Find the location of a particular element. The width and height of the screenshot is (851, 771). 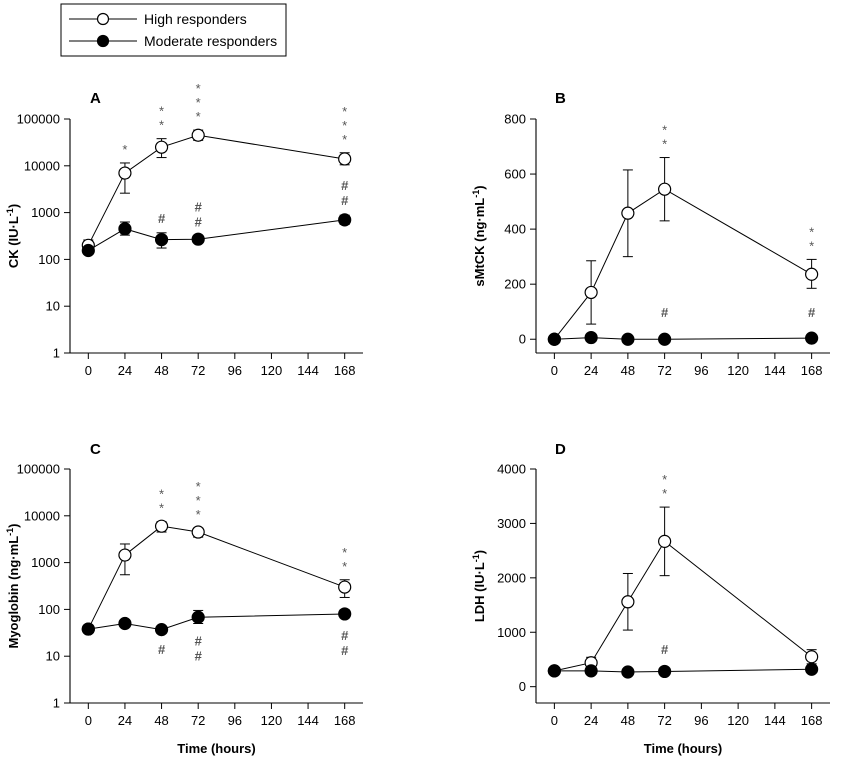

x-tick-label-a: 72 is located at coordinates (198, 370).